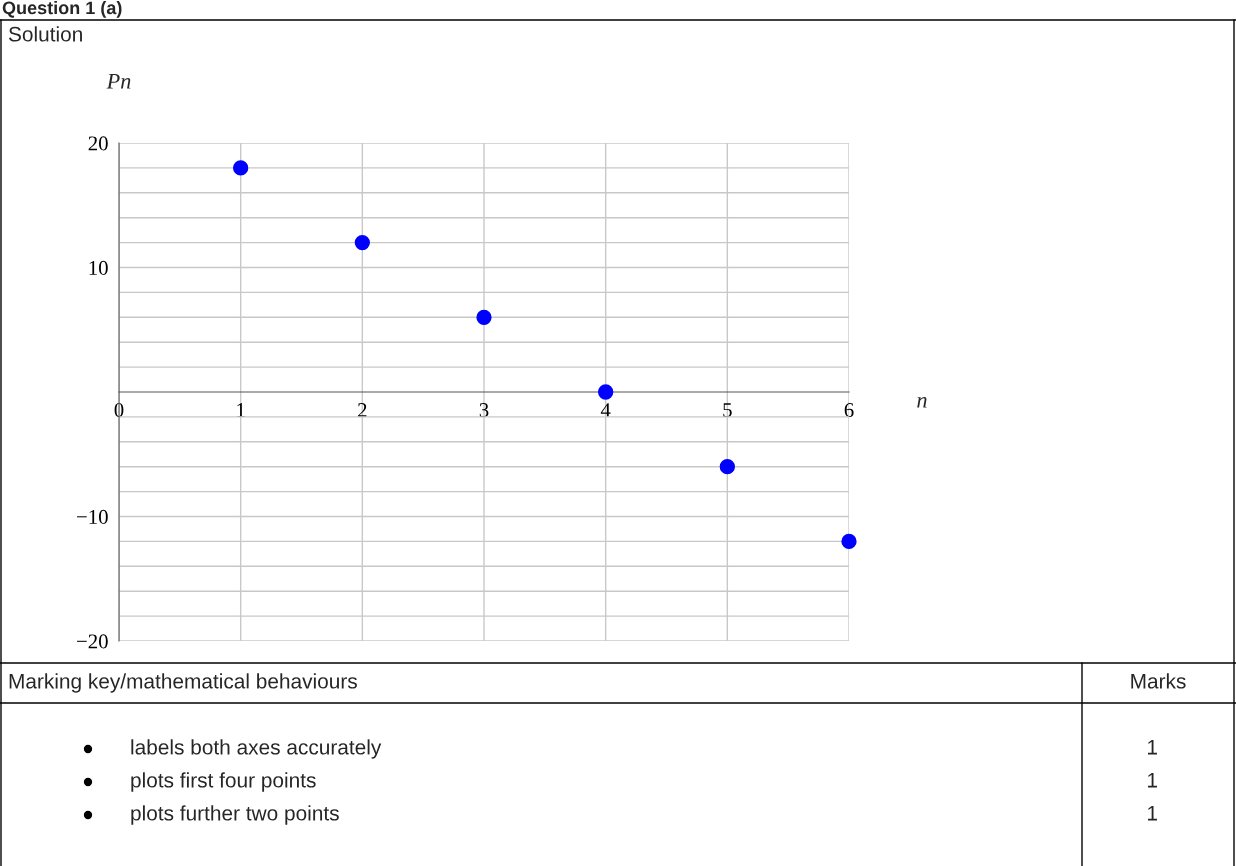 Image resolution: width=1236 pixels, height=866 pixels. Describe the element at coordinates (183, 683) in the screenshot. I see `text: Marking key/mathematical behaviours` at that location.